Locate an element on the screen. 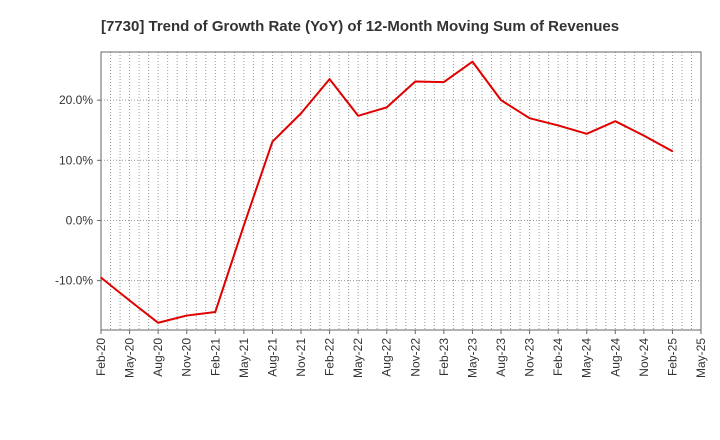 Image resolution: width=720 pixels, height=440 pixels. x-tick-label: Aug-21 is located at coordinates (272, 357).